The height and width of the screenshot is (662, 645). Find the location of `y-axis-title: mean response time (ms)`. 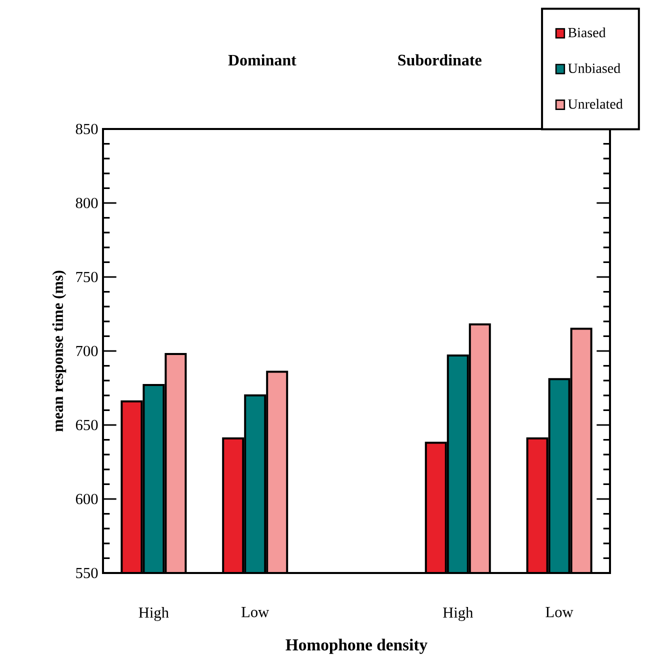

y-axis-title: mean response time (ms) is located at coordinates (59, 351).